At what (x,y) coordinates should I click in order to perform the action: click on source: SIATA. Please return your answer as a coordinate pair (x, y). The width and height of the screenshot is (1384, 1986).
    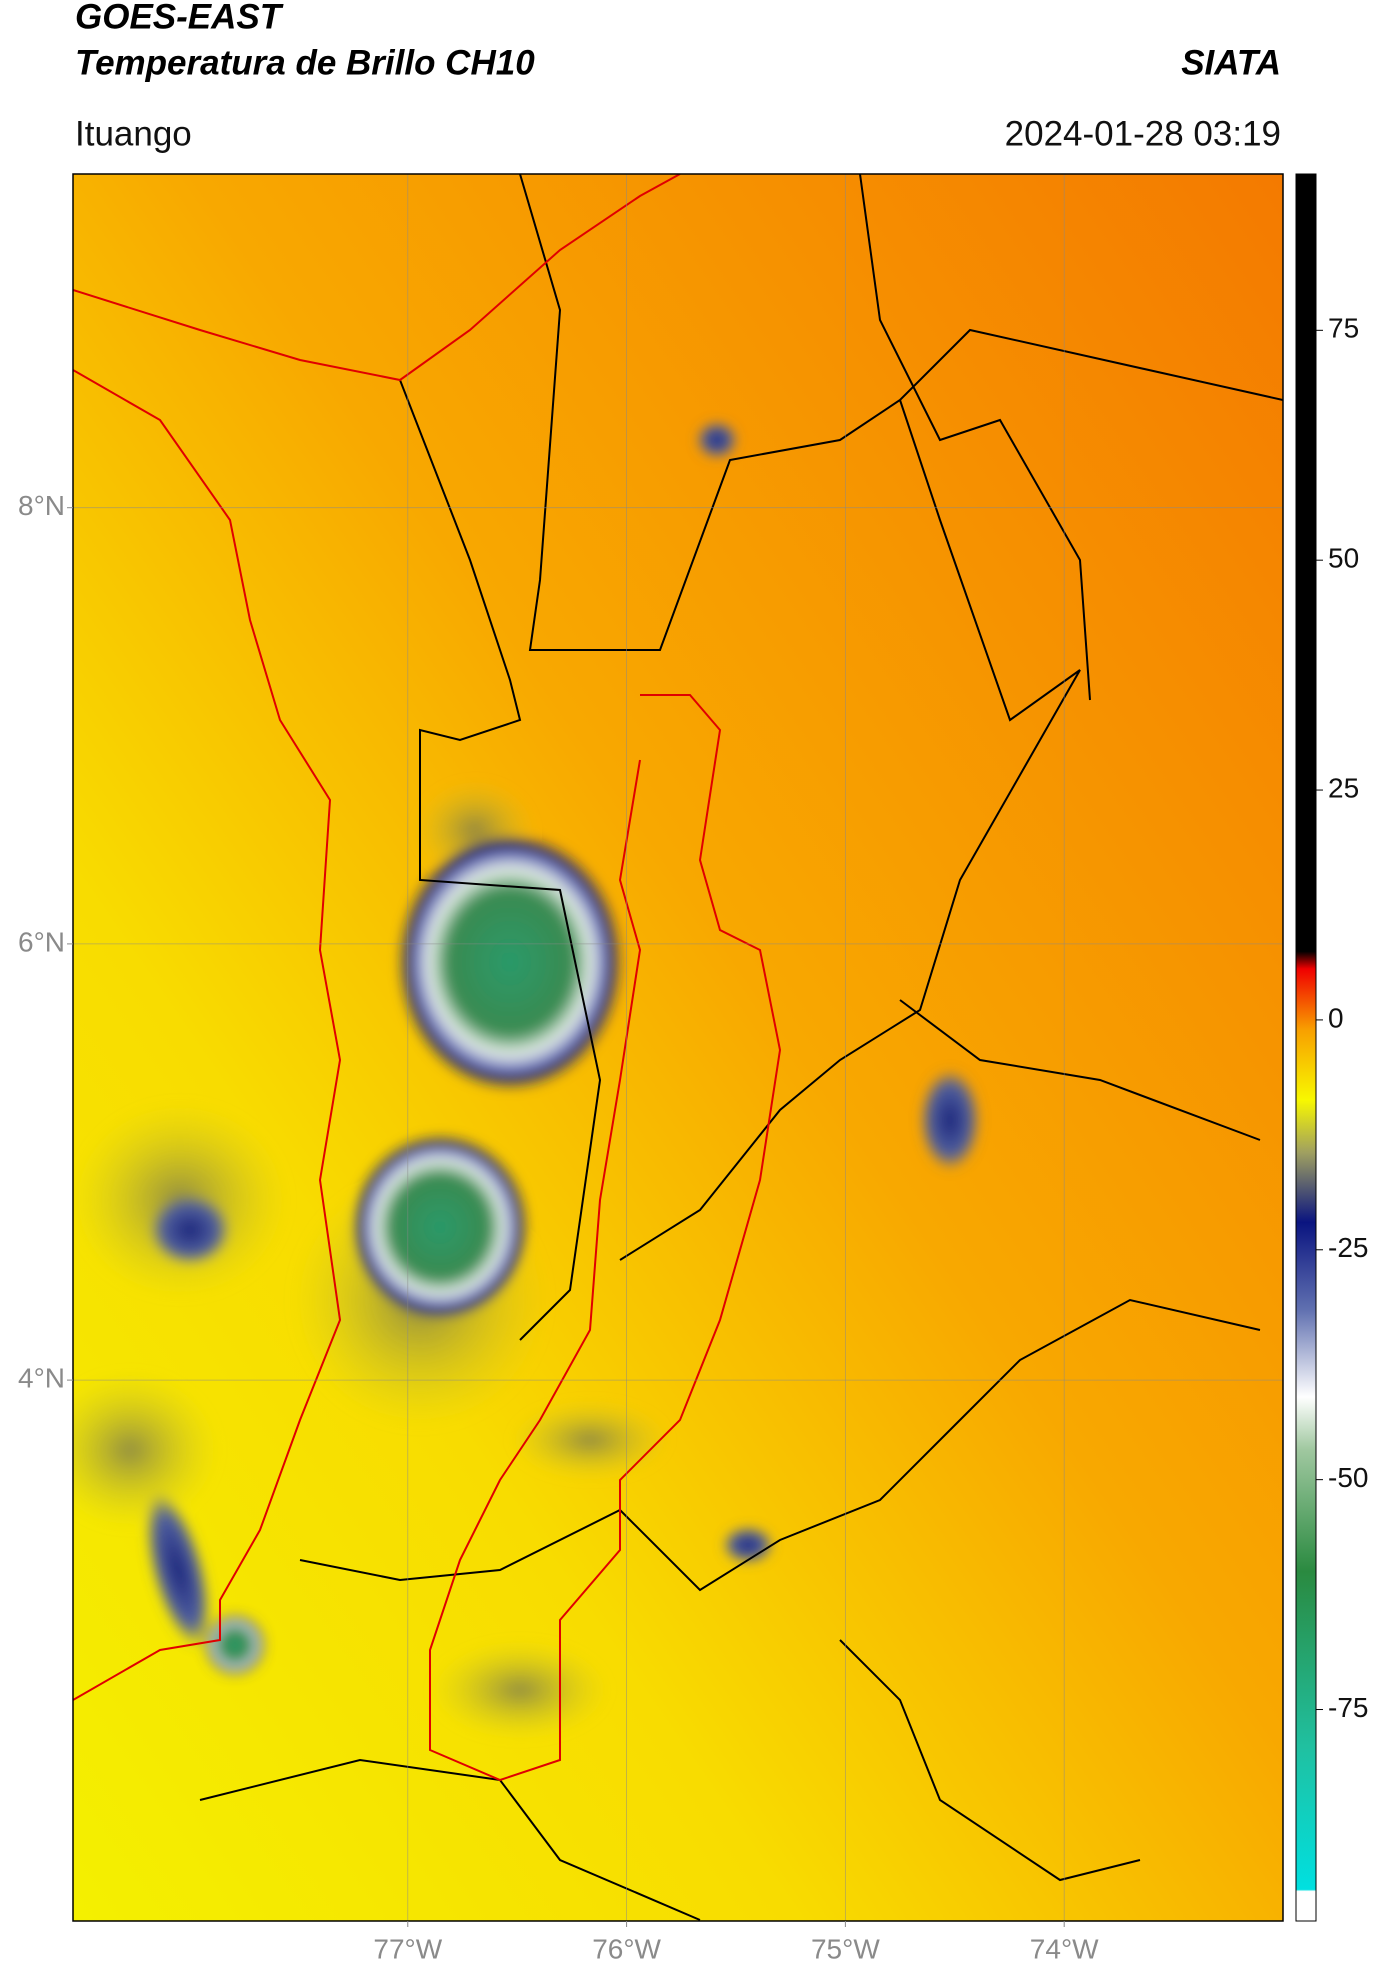
    Looking at the image, I should click on (1231, 62).